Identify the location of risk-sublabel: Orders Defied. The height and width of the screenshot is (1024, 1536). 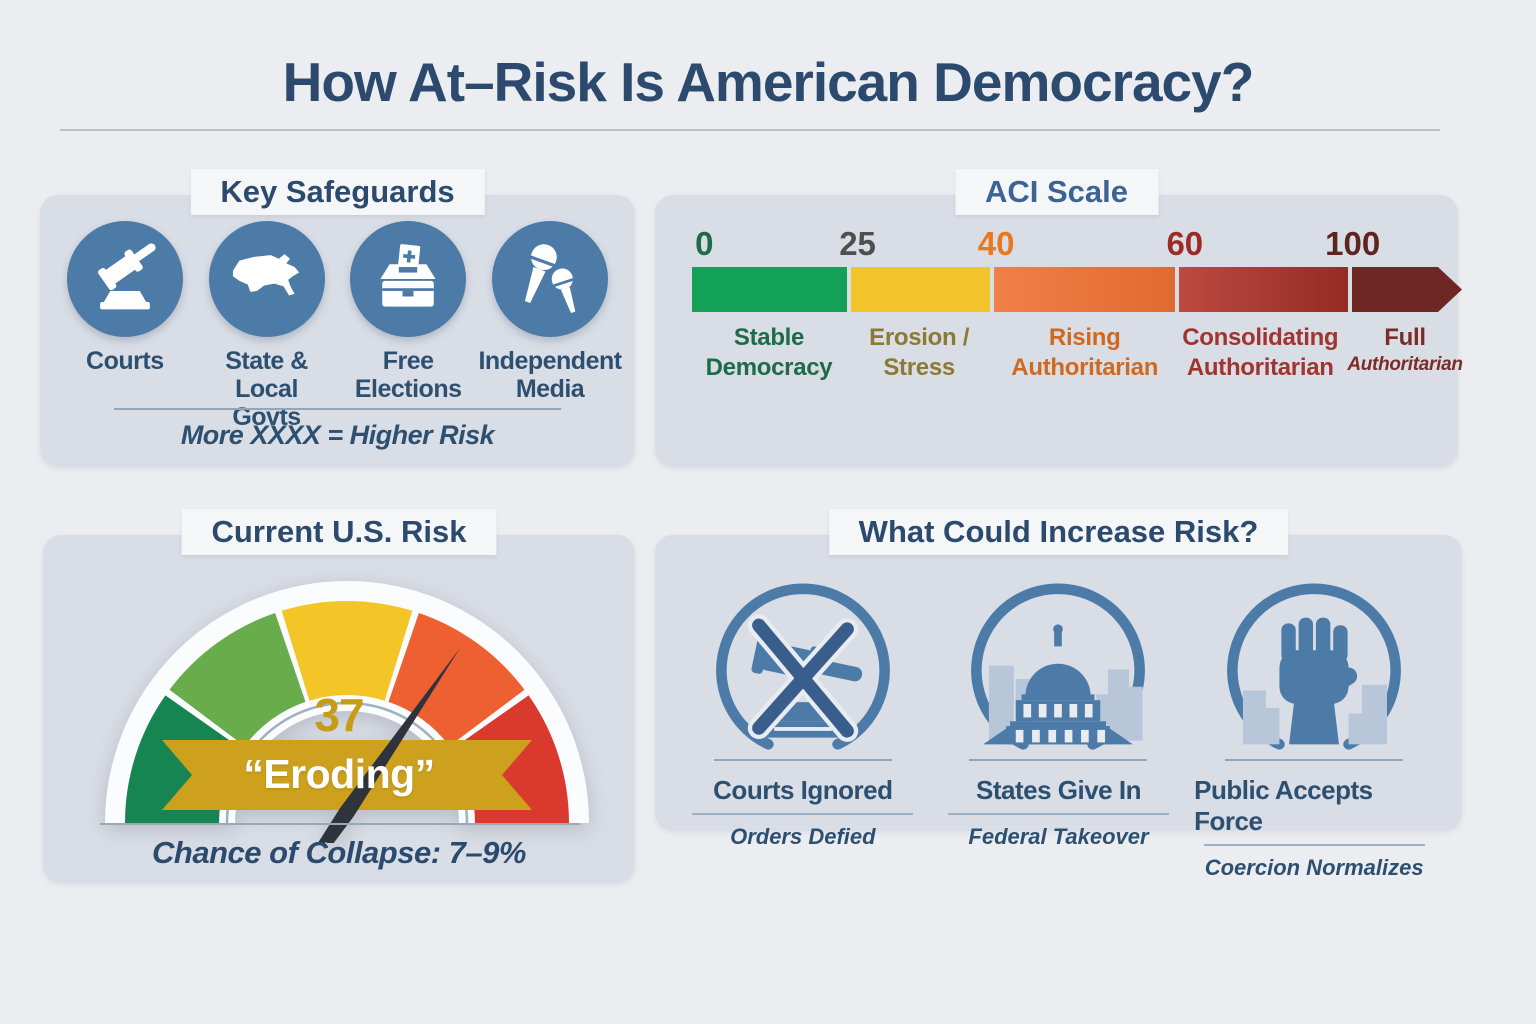
(803, 836).